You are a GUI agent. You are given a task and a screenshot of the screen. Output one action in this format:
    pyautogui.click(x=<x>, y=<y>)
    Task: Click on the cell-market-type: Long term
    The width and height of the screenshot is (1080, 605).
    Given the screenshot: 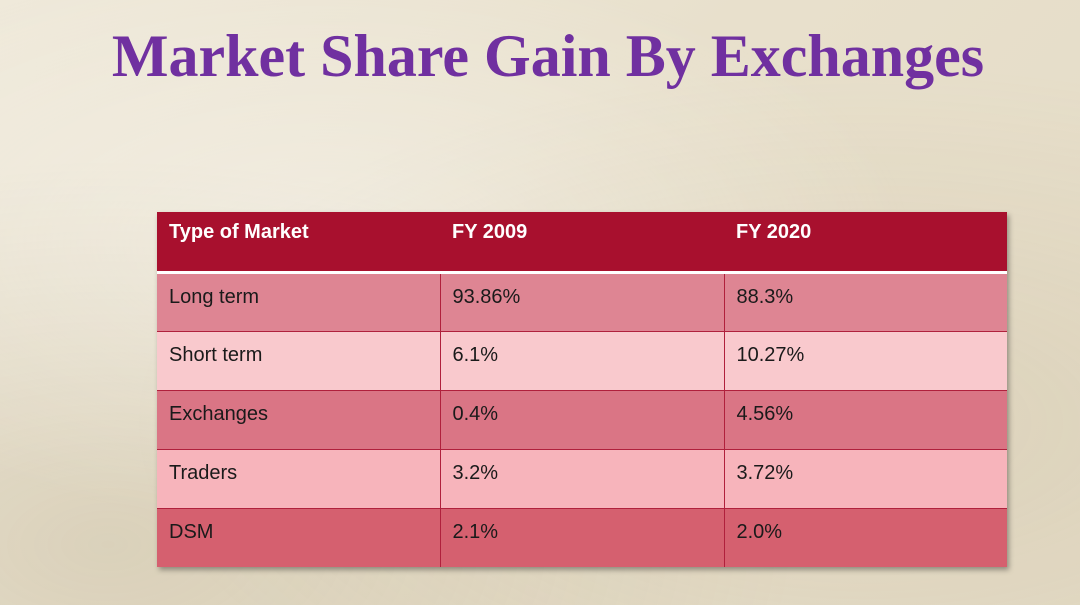 What is the action you would take?
    pyautogui.click(x=299, y=302)
    